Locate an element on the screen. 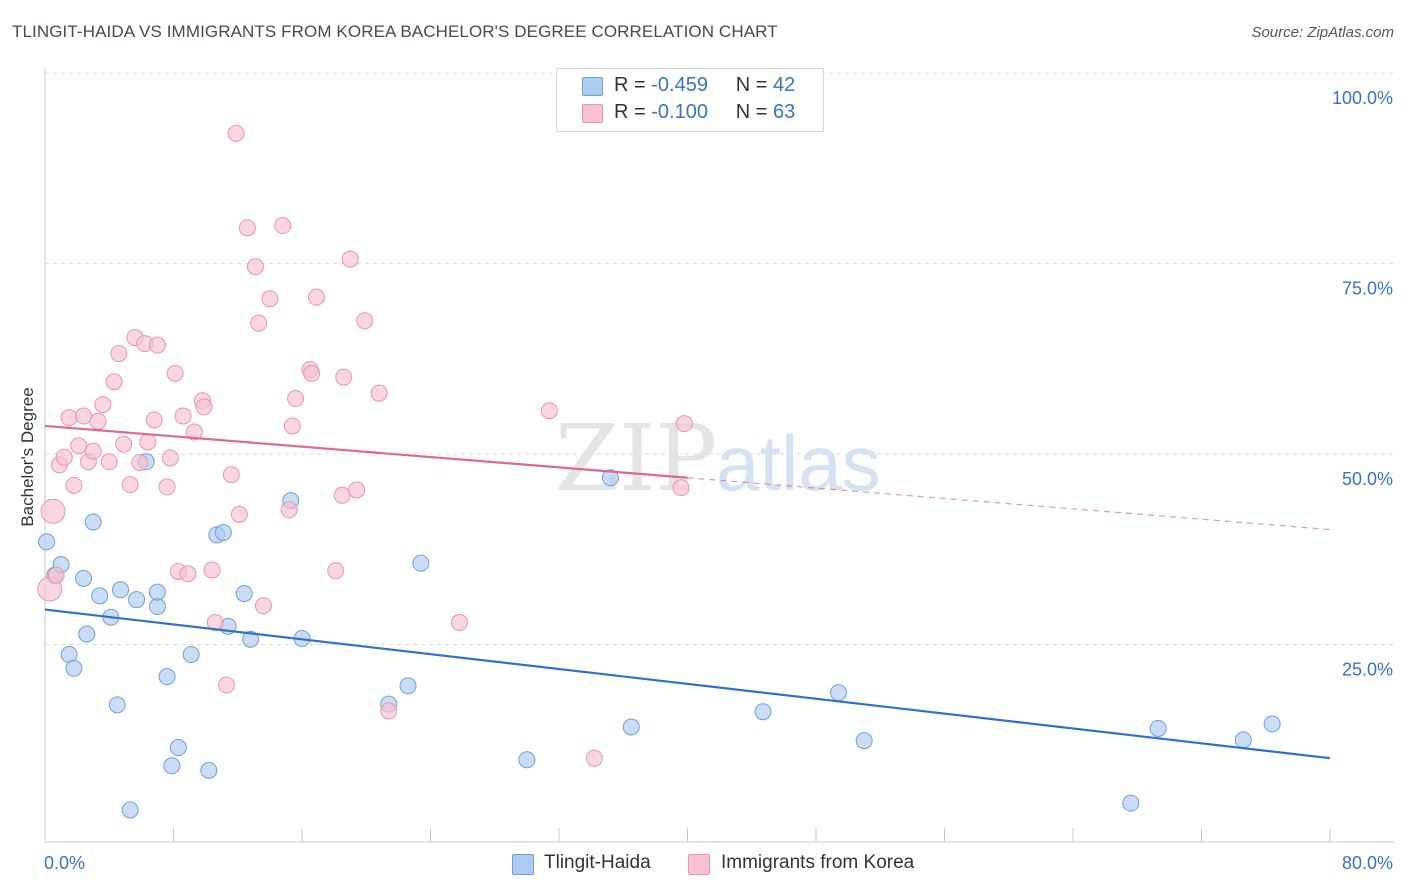 Image resolution: width=1406 pixels, height=892 pixels. x-tick-label-max: 80.0% is located at coordinates (1367, 863).